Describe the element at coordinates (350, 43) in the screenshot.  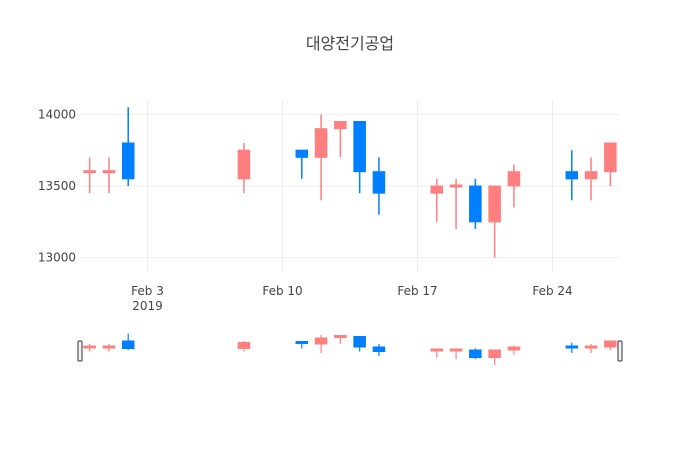
I see `chart-title: 대양전기공업` at that location.